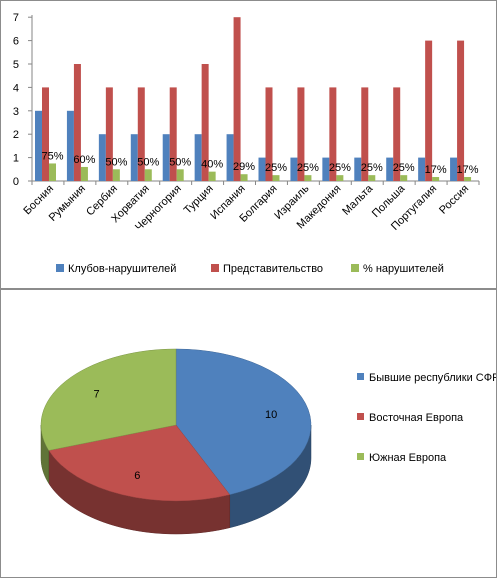 This screenshot has width=499, height=582. Describe the element at coordinates (122, 269) in the screenshot. I see `legend-label: Клубов-нарушителей` at that location.